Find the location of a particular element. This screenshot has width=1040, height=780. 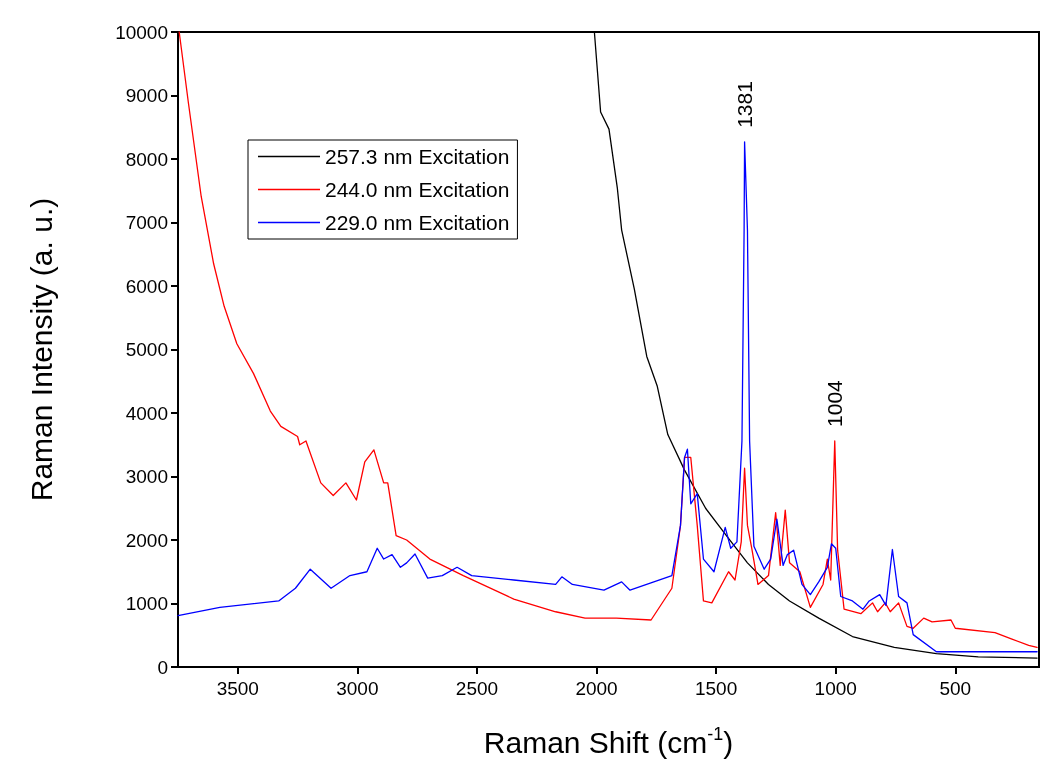

x-tick-label: 500 is located at coordinates (955, 688).